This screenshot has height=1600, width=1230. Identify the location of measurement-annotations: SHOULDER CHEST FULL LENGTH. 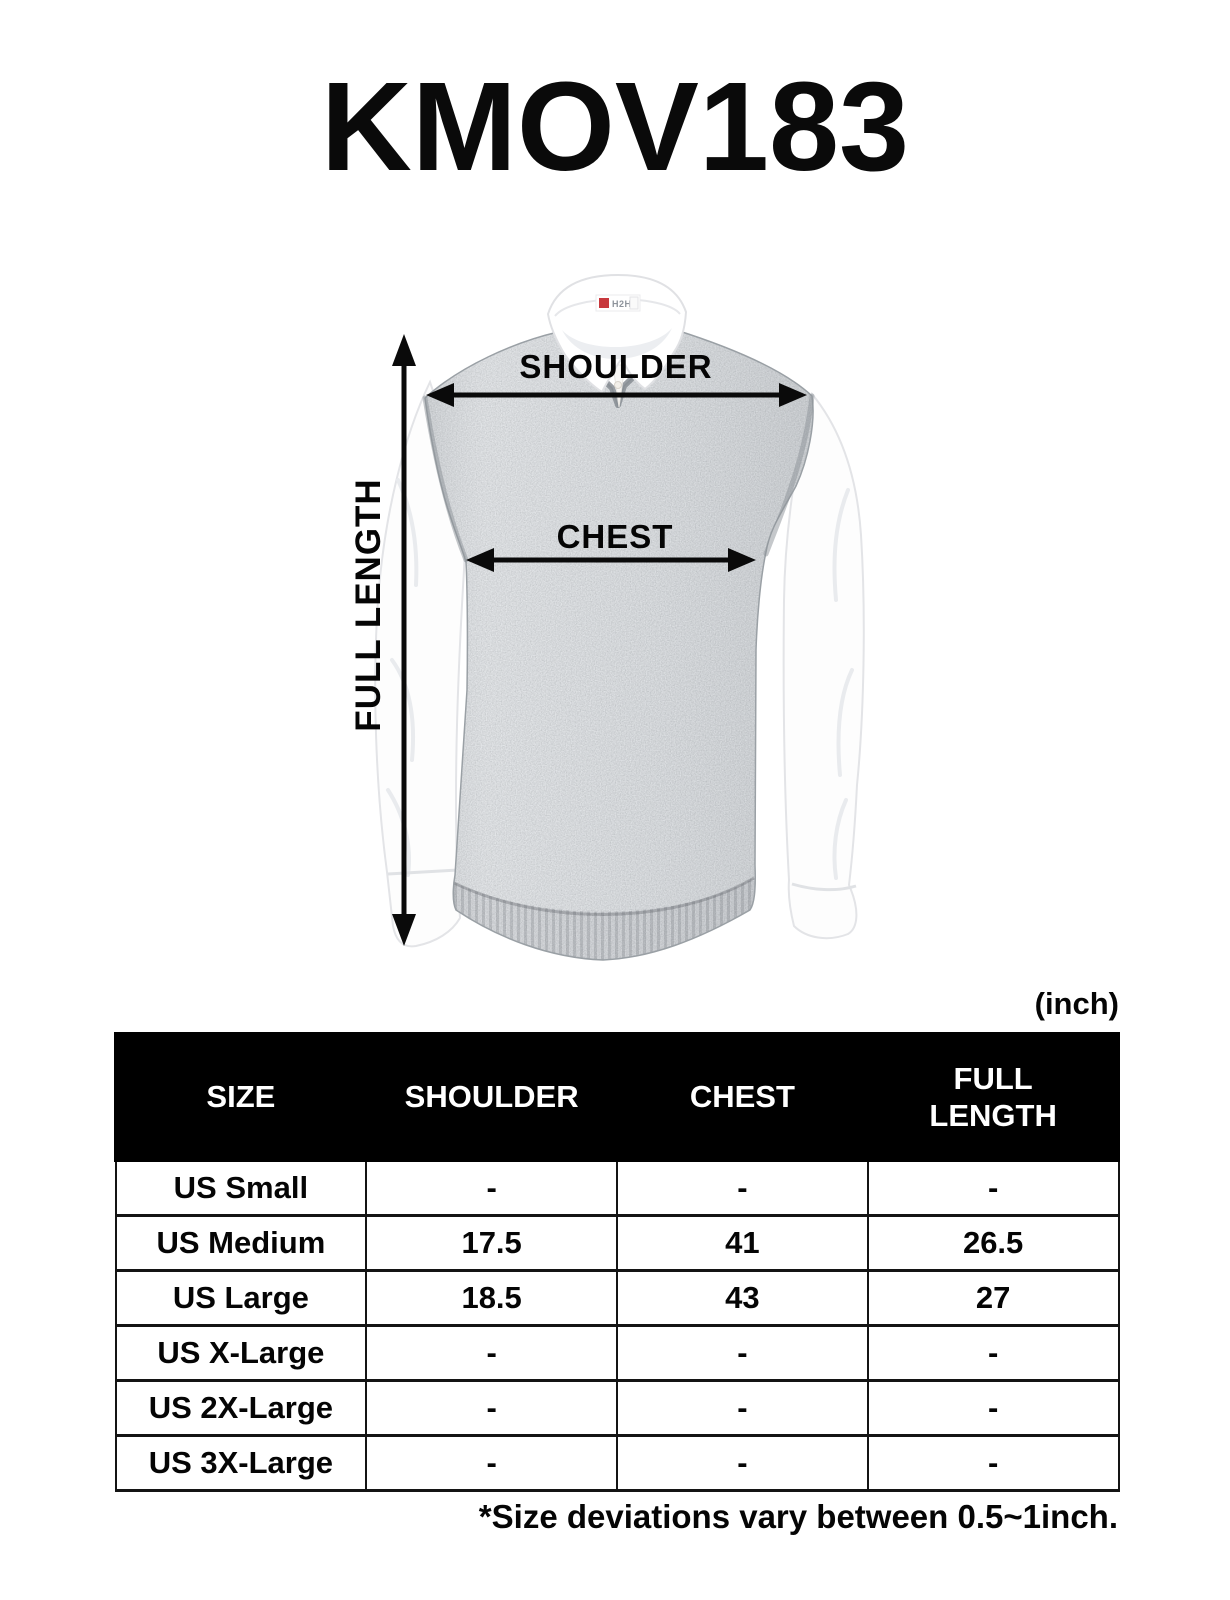
(578, 640).